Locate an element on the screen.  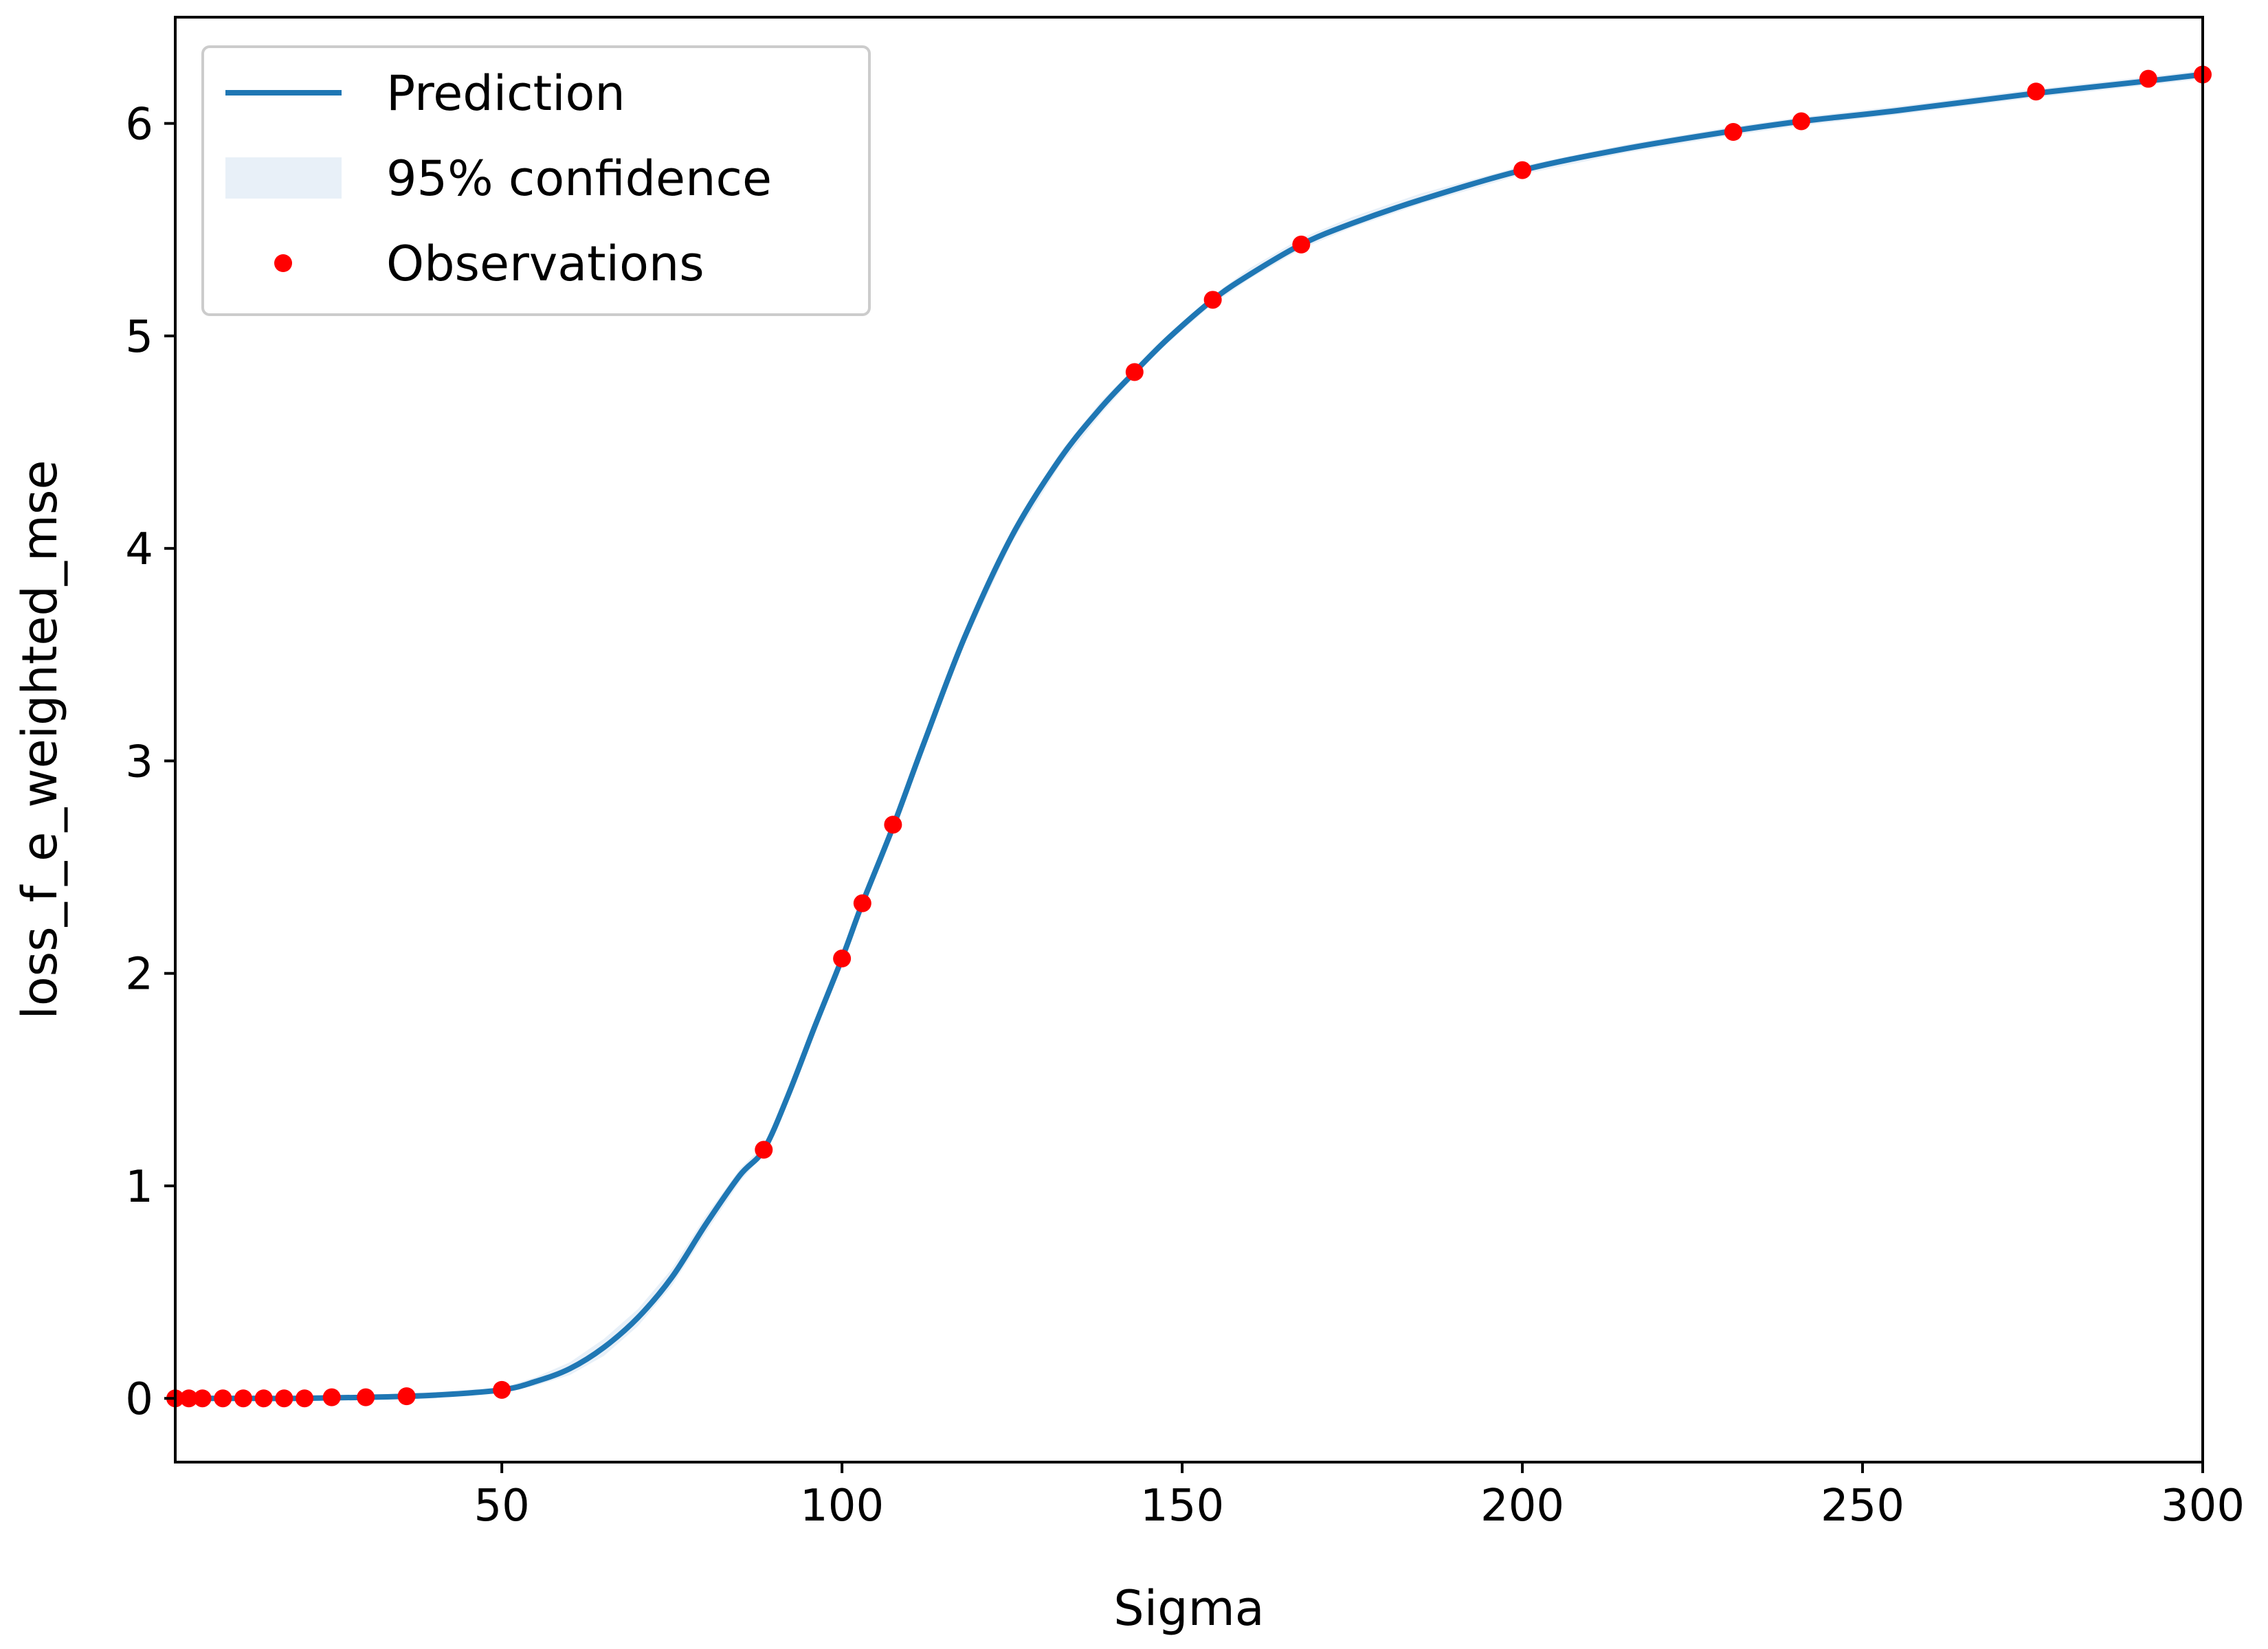
y-tick-label: 3 is located at coordinates (139, 762).